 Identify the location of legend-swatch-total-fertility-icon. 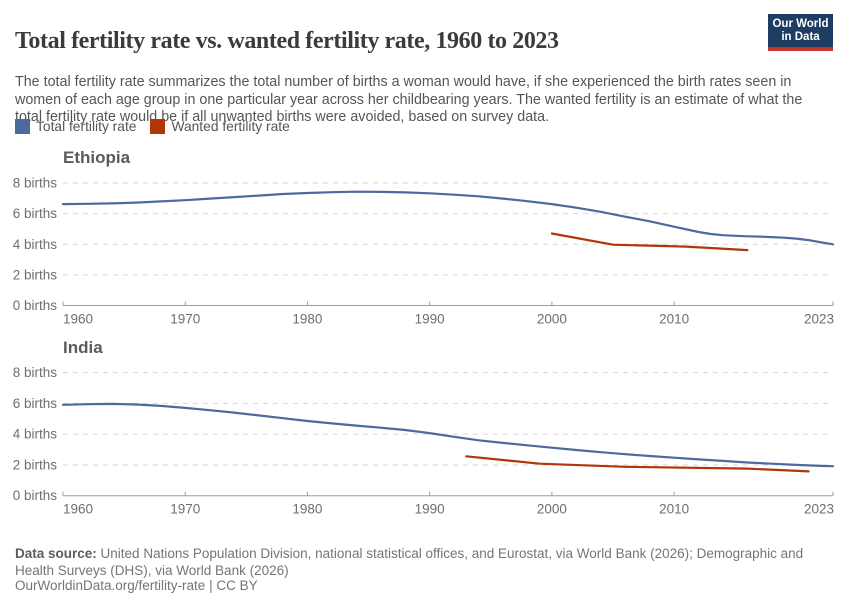
(22, 126).